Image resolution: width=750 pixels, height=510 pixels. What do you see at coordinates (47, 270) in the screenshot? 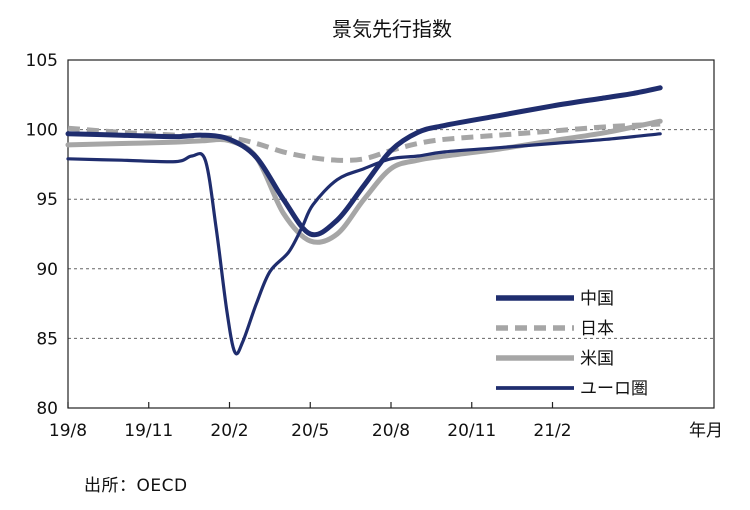
I see `y-tick-label: 90` at bounding box center [47, 270].